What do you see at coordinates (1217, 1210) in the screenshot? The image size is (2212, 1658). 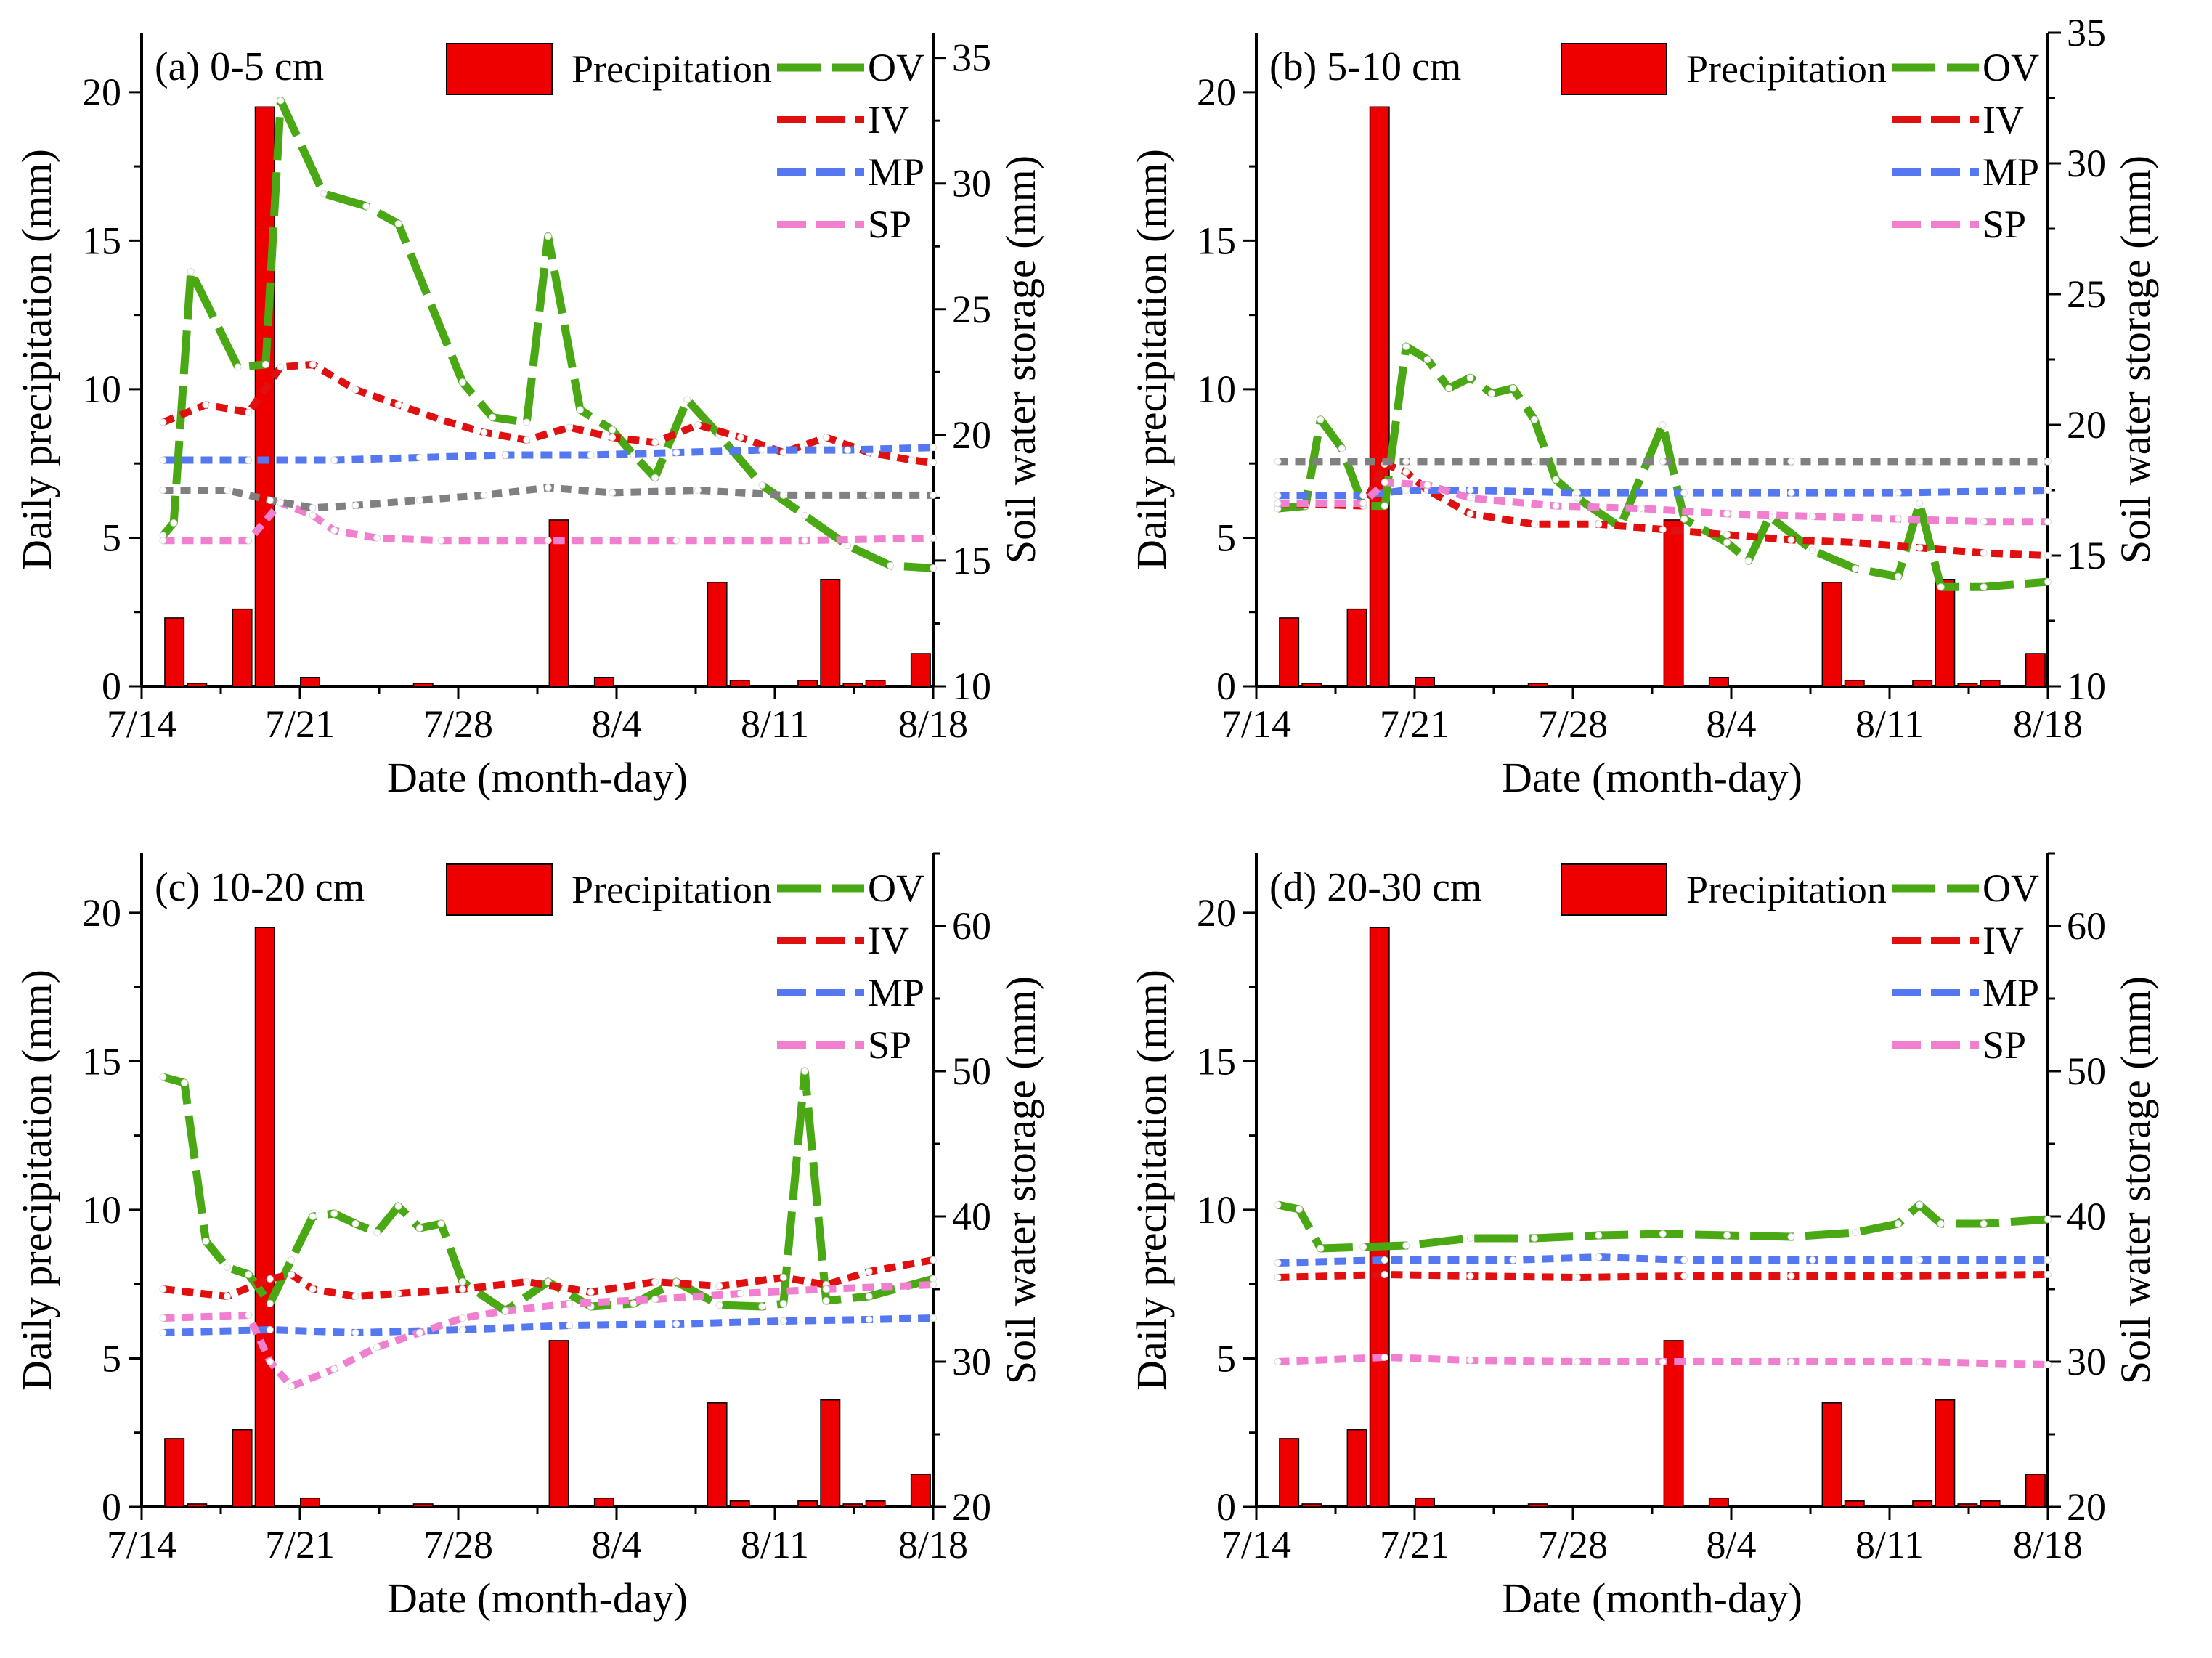 I see `y-tick-label-left: 10` at bounding box center [1217, 1210].